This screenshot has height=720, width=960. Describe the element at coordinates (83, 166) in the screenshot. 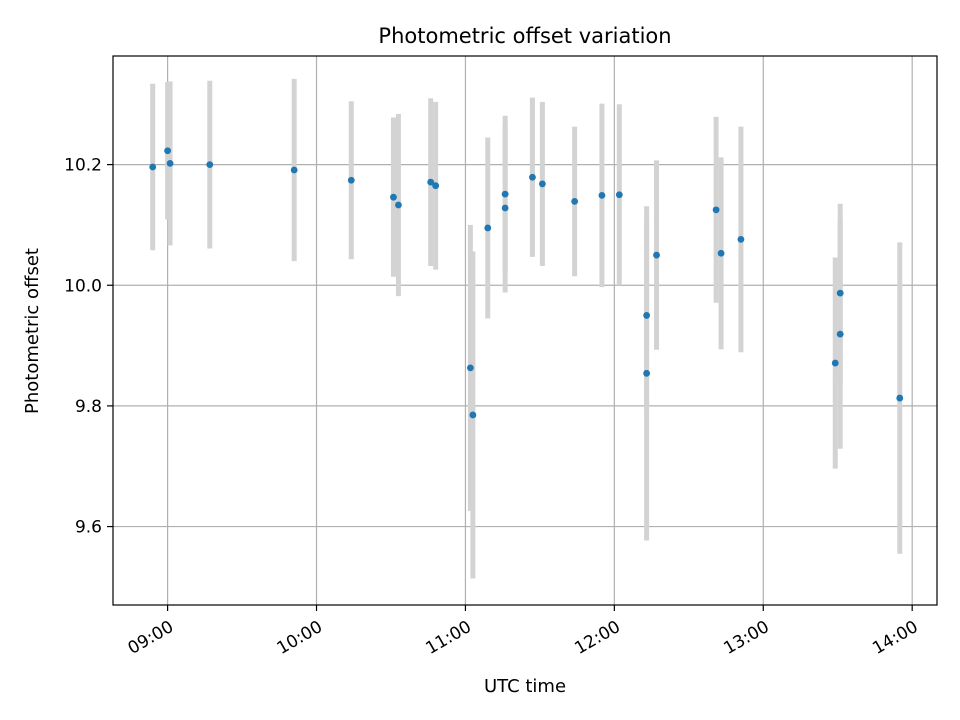

I see `y-tick-label: 10.2` at that location.